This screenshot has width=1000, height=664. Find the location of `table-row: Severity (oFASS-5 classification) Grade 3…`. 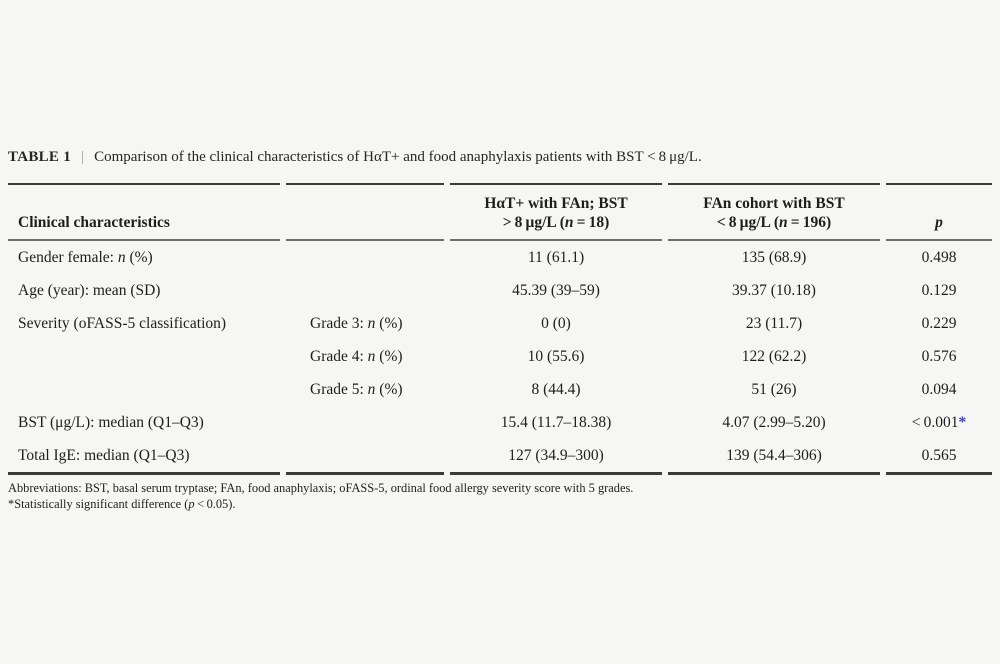

table-row: Severity (oFASS-5 classification) Grade 3… is located at coordinates (500, 323).